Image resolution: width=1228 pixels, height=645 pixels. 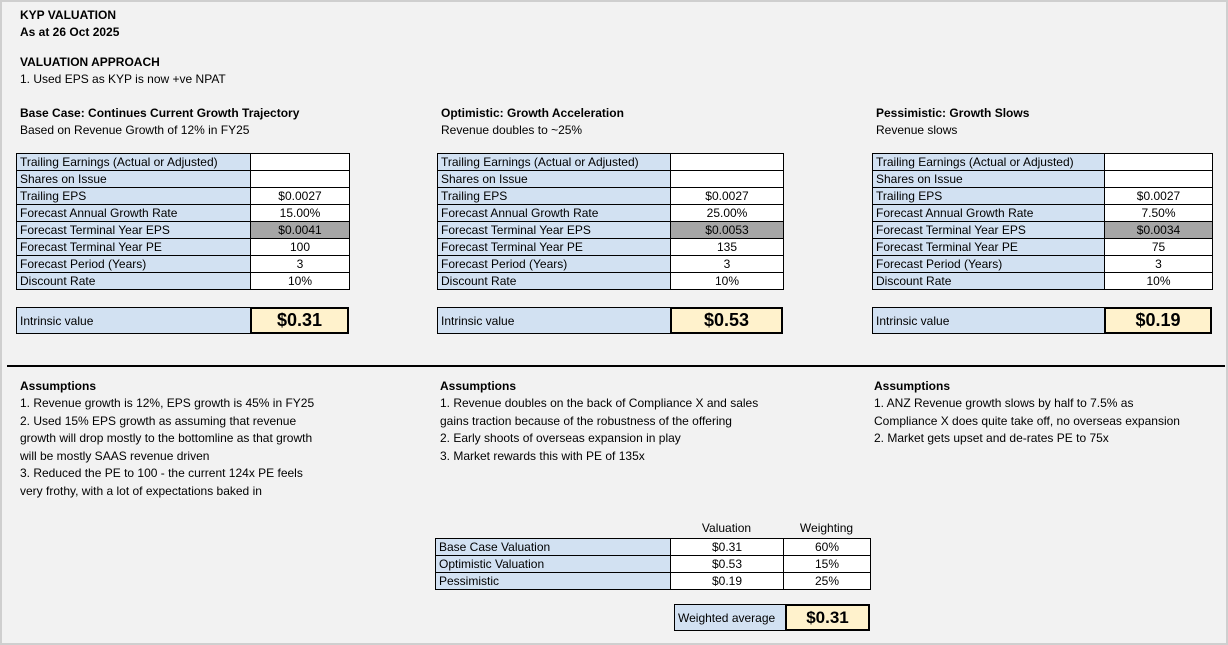 What do you see at coordinates (1158, 213) in the screenshot?
I see `row-value-cell: 7.50%` at bounding box center [1158, 213].